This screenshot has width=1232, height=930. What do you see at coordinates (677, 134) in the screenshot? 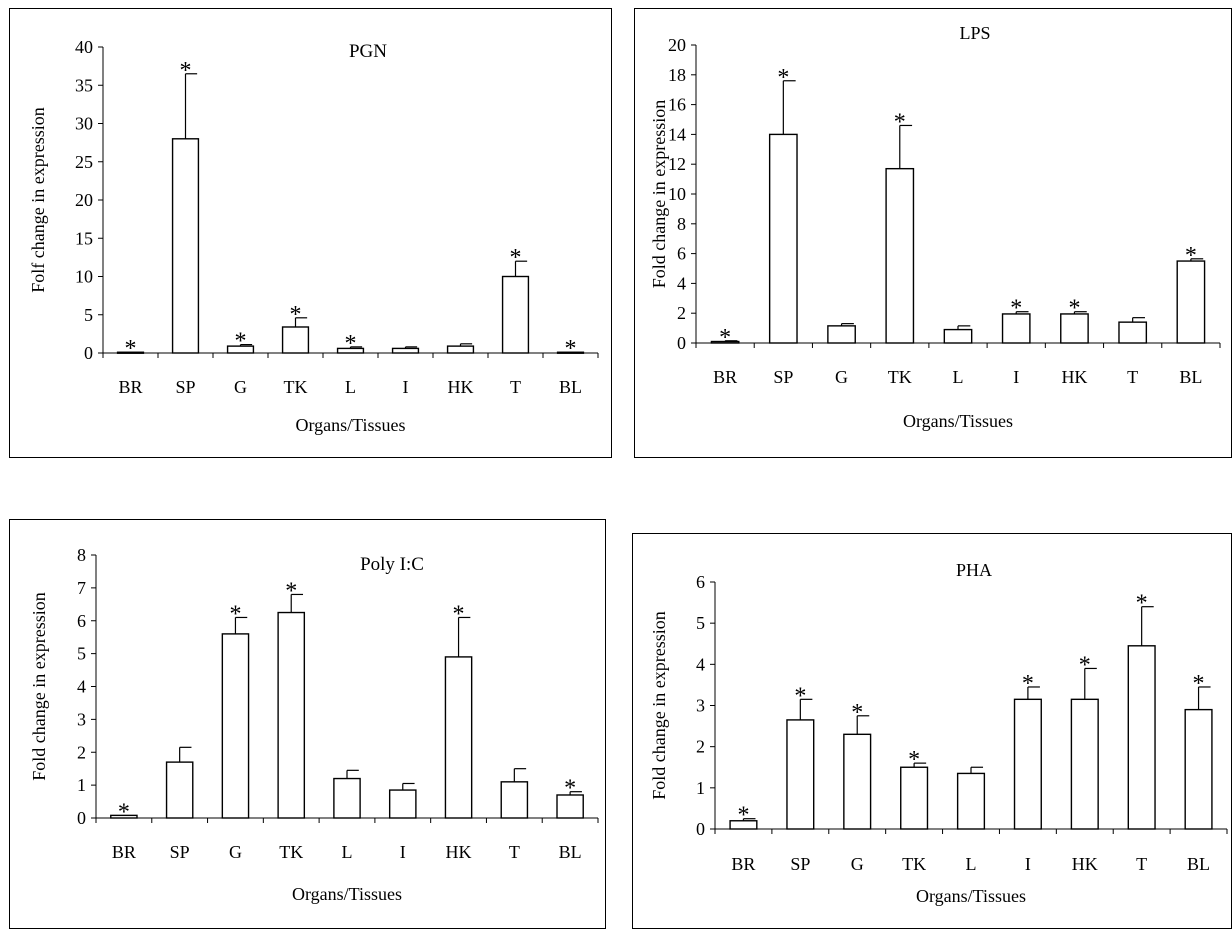
I see `y-tick-label: 14` at bounding box center [677, 134].